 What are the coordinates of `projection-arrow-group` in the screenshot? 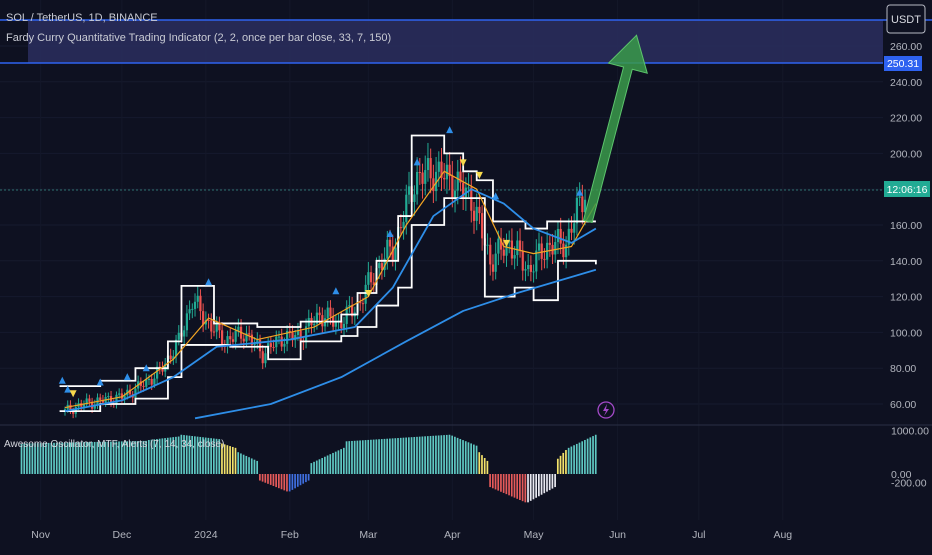 It's located at (615, 129).